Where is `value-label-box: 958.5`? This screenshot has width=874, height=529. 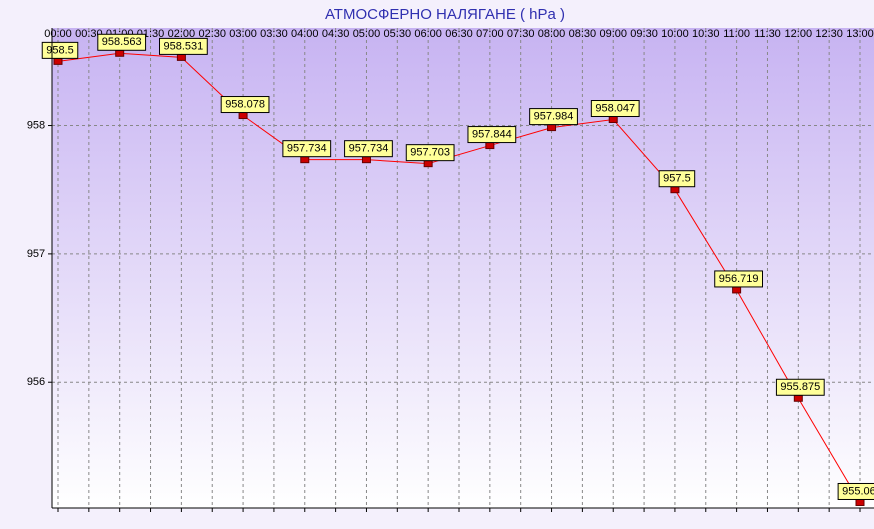
value-label-box: 958.5 is located at coordinates (60, 50).